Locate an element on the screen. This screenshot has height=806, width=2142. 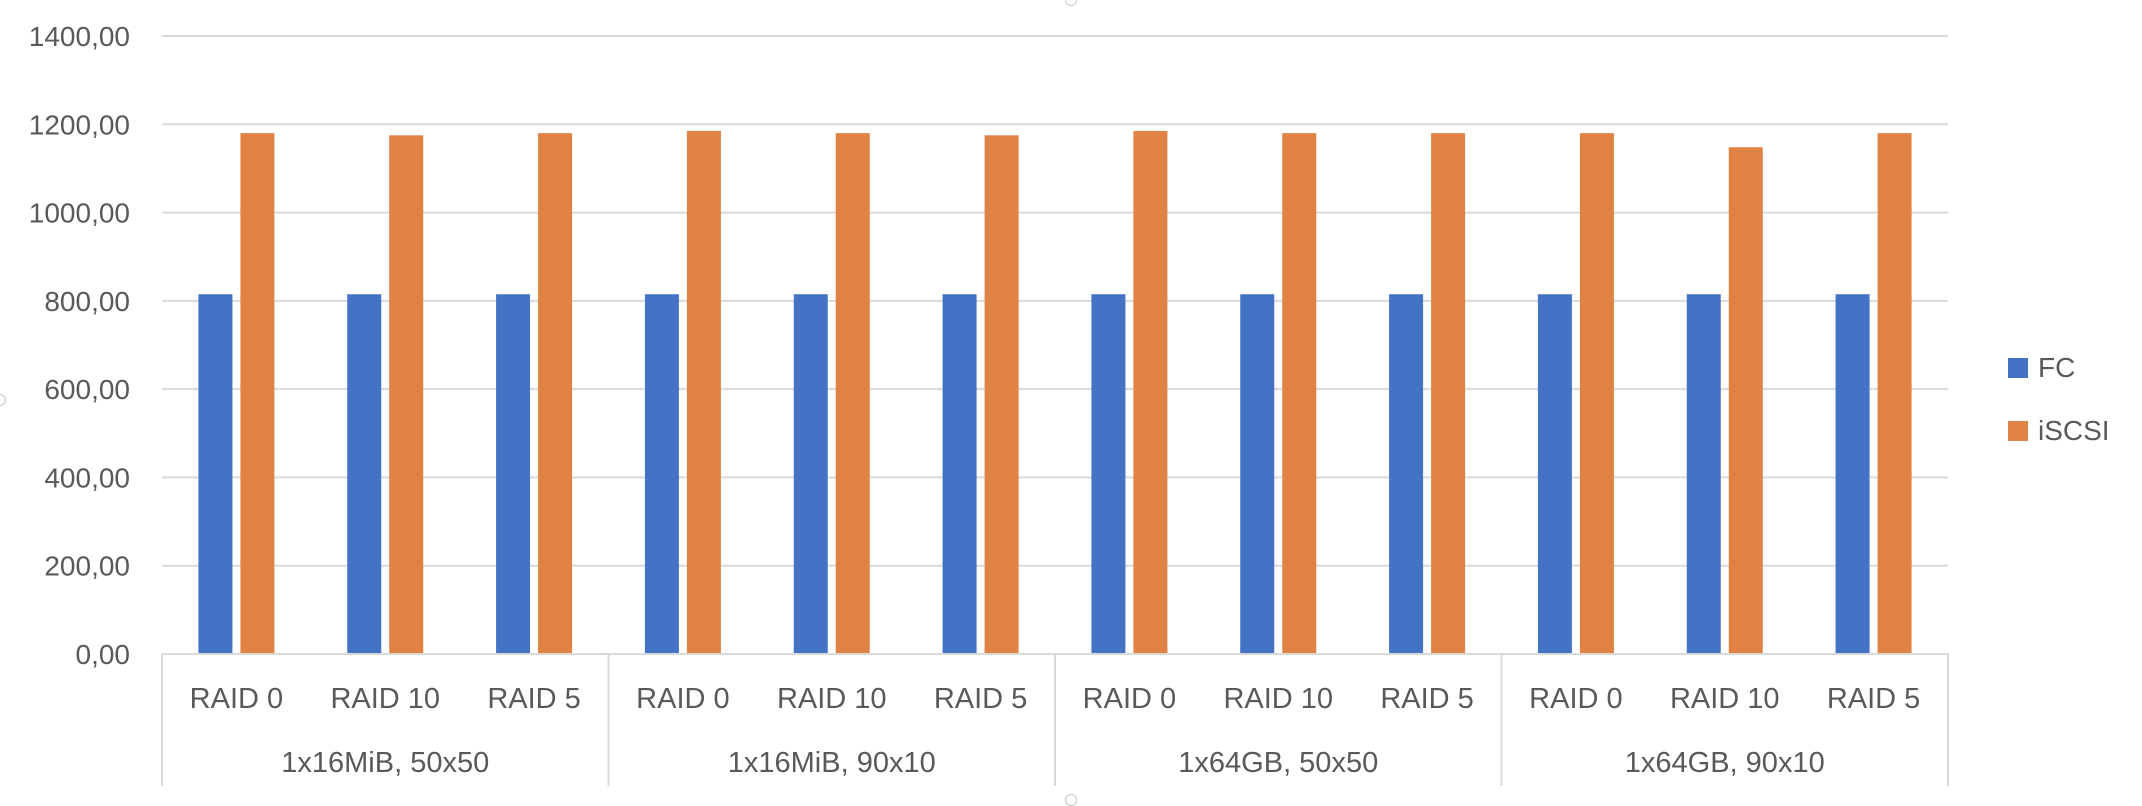
x-group-label: 1x16MiB, 90x10 is located at coordinates (832, 763).